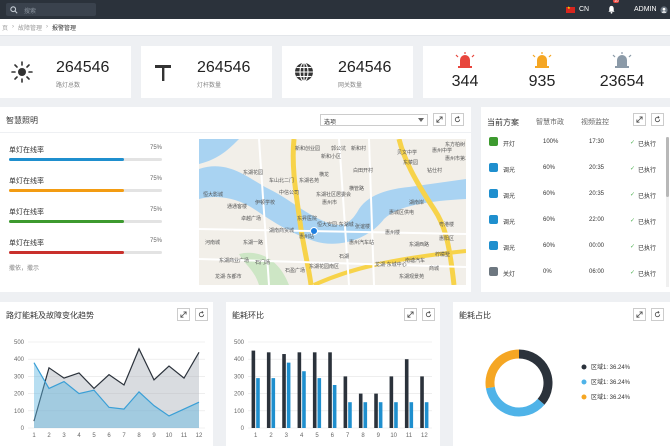  I want to click on plan-row: 调光 60% 00:00 ✓ 已执行, so click(572, 252).